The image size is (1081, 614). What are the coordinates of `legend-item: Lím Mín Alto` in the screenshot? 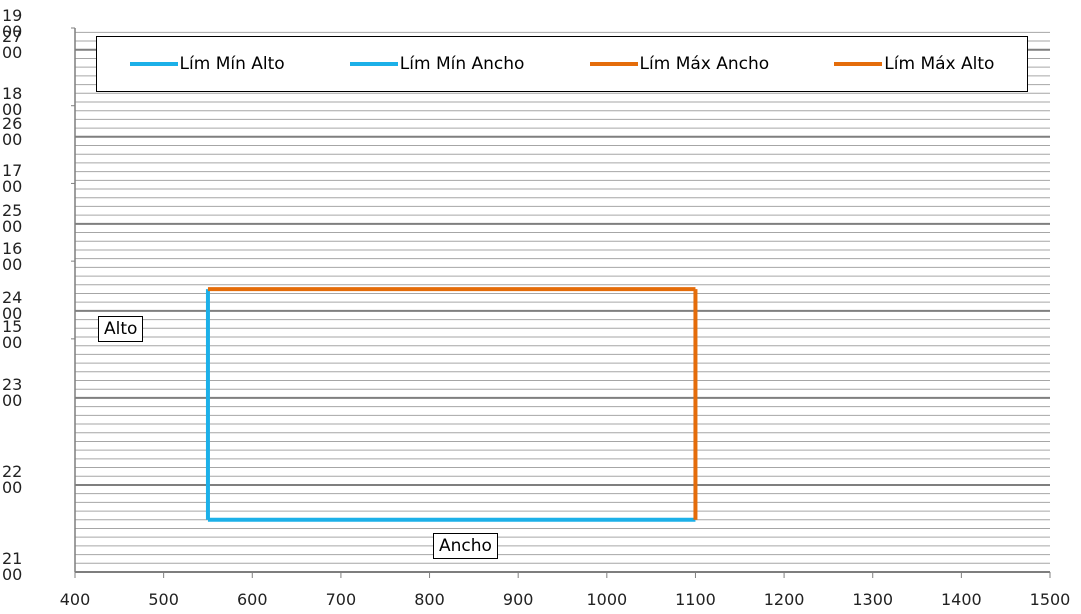 It's located at (207, 64).